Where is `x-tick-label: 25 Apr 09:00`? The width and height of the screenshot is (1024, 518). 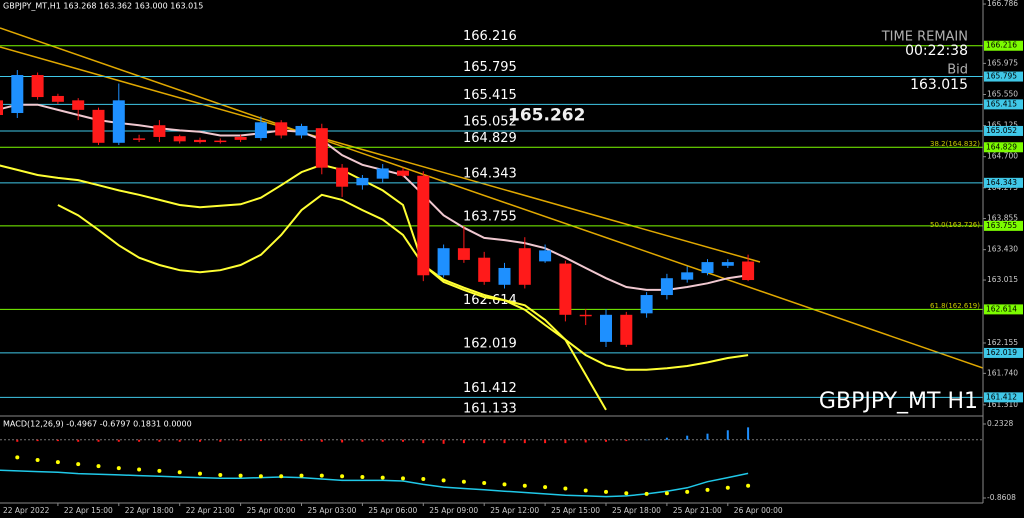 x-tick-label: 25 Apr 09:00 is located at coordinates (453, 510).